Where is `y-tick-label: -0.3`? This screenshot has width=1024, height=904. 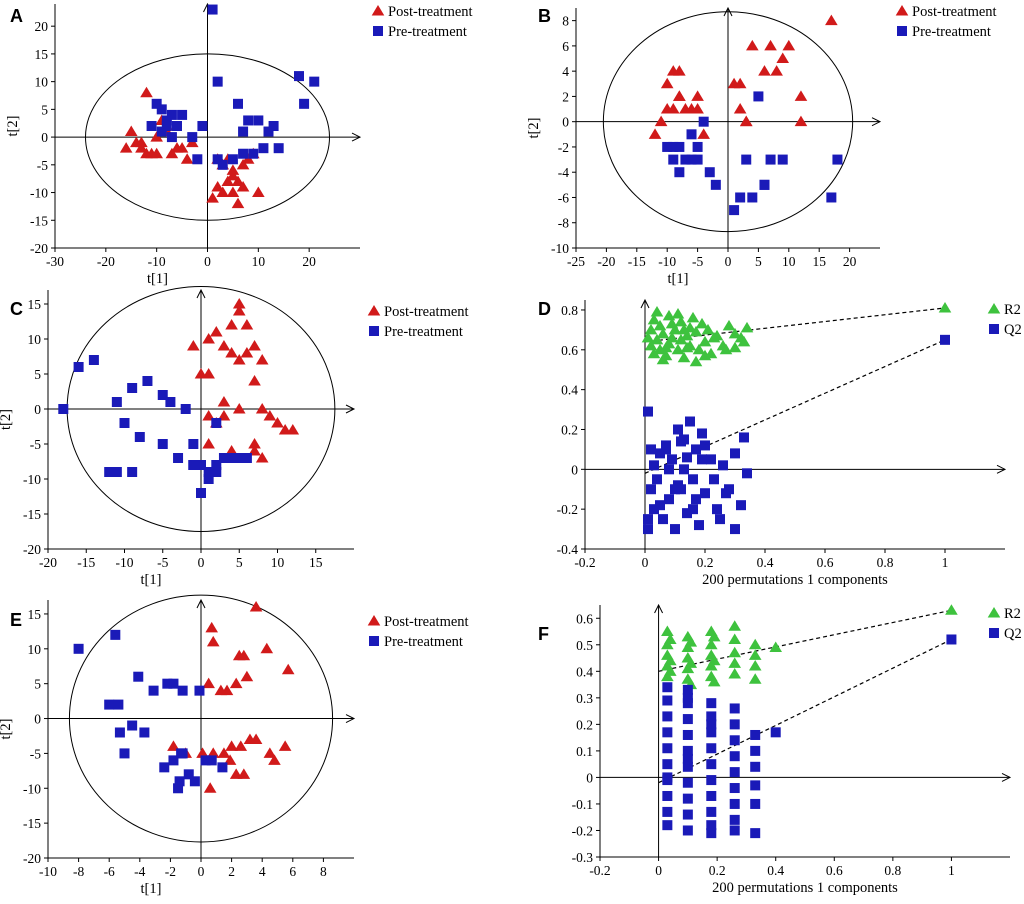
y-tick-label: -0.3 is located at coordinates (583, 857).